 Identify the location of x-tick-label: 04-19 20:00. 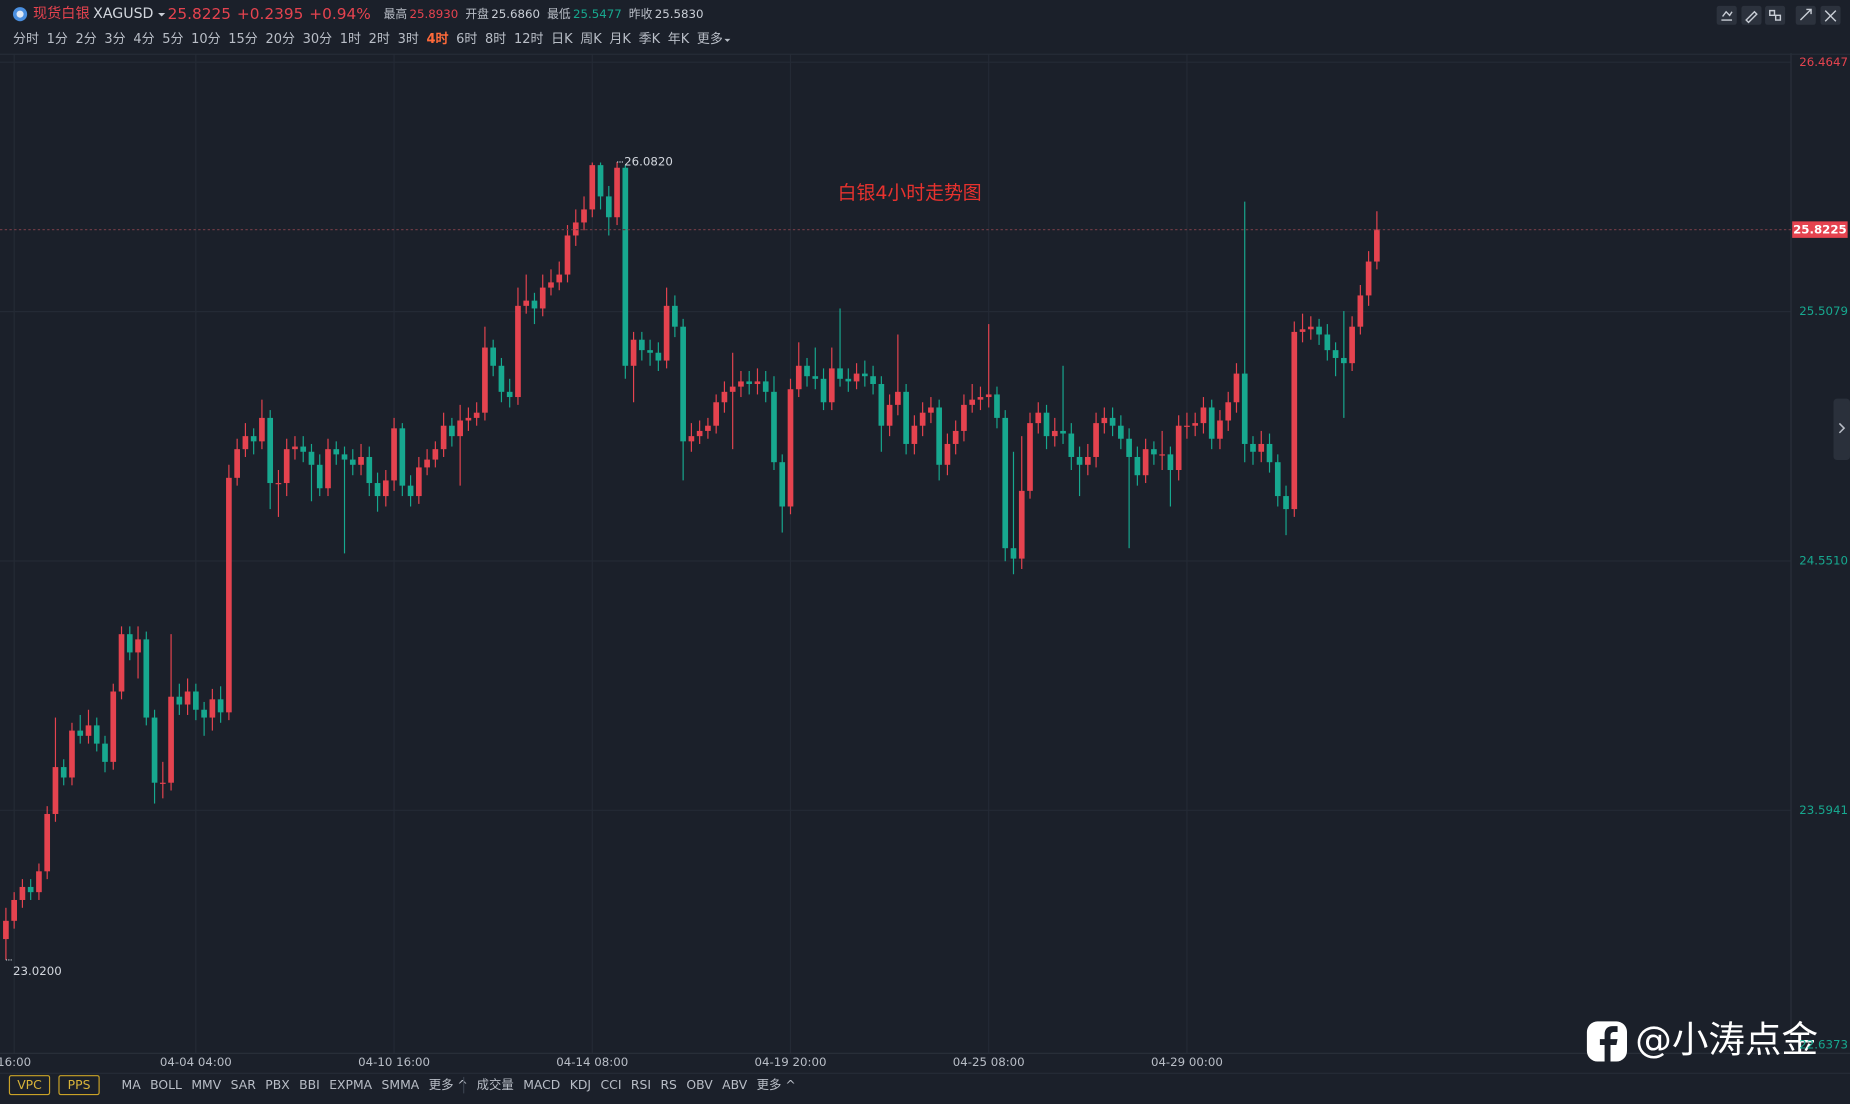
(791, 1062).